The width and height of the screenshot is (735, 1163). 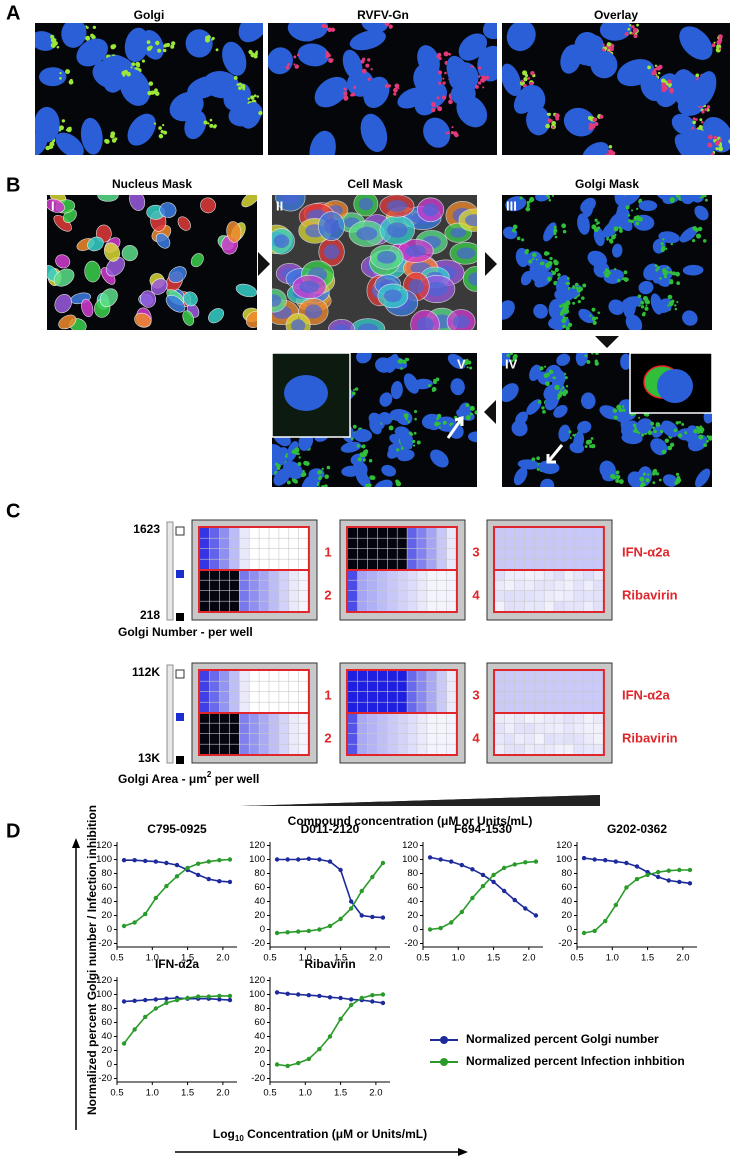 What do you see at coordinates (106, 1008) in the screenshot?
I see `y-tick-label: 80` at bounding box center [106, 1008].